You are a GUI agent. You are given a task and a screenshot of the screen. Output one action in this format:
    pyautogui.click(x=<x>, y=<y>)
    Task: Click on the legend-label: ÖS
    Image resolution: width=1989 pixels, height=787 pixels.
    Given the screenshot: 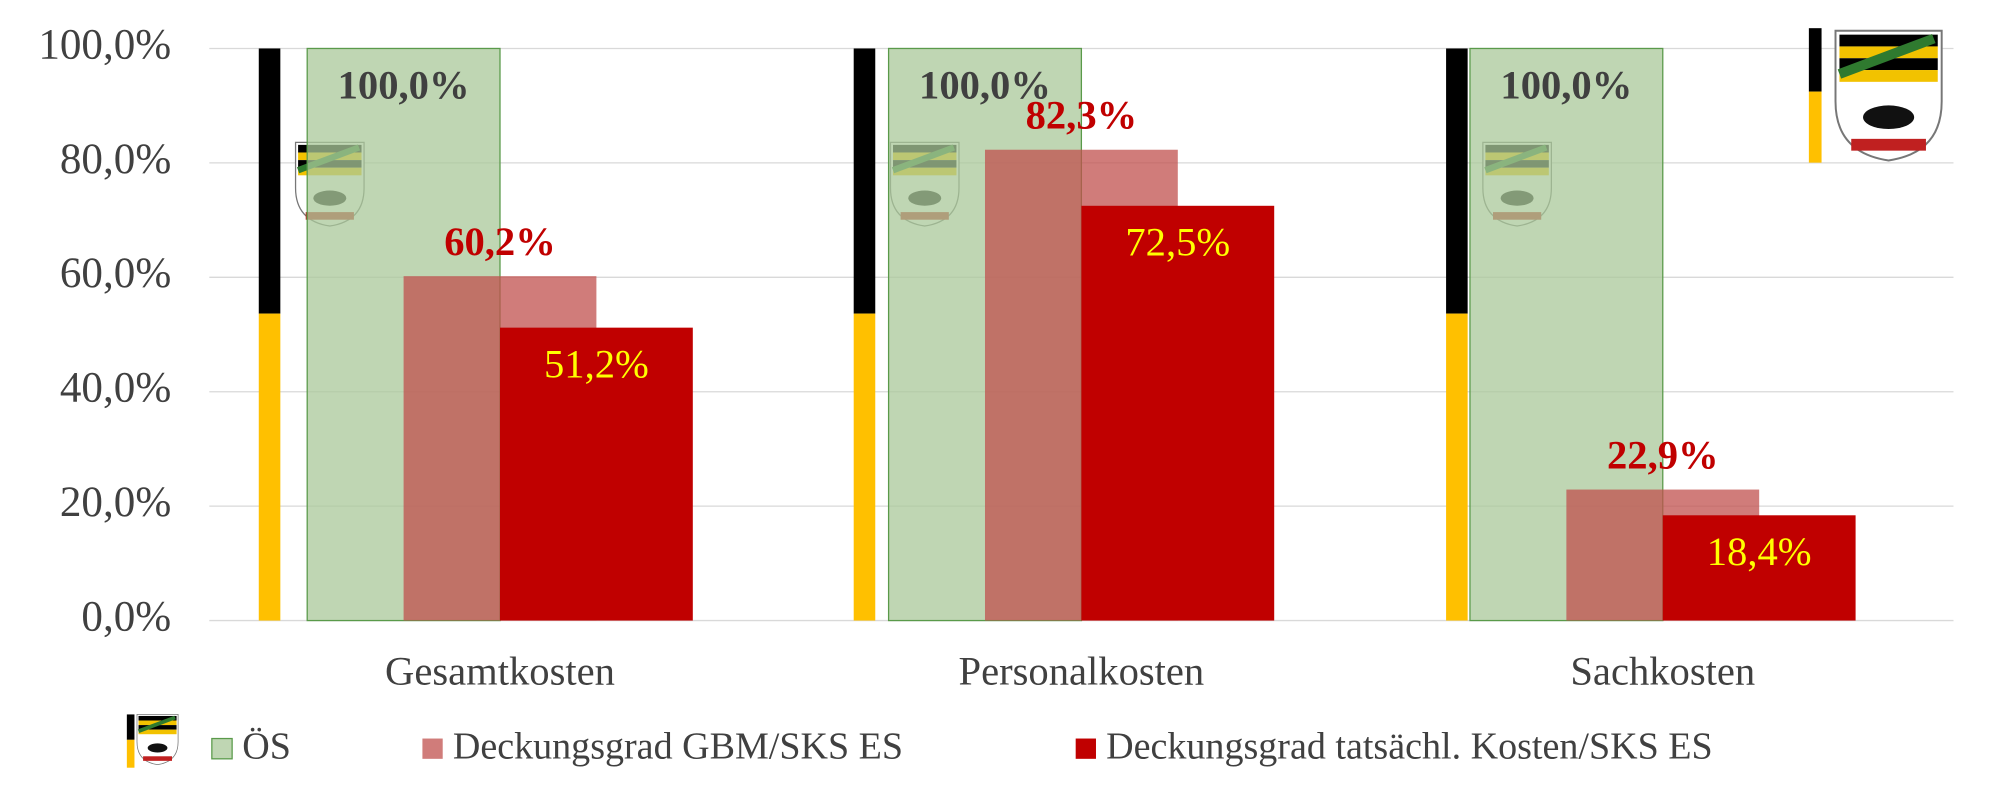 What is the action you would take?
    pyautogui.click(x=266, y=747)
    